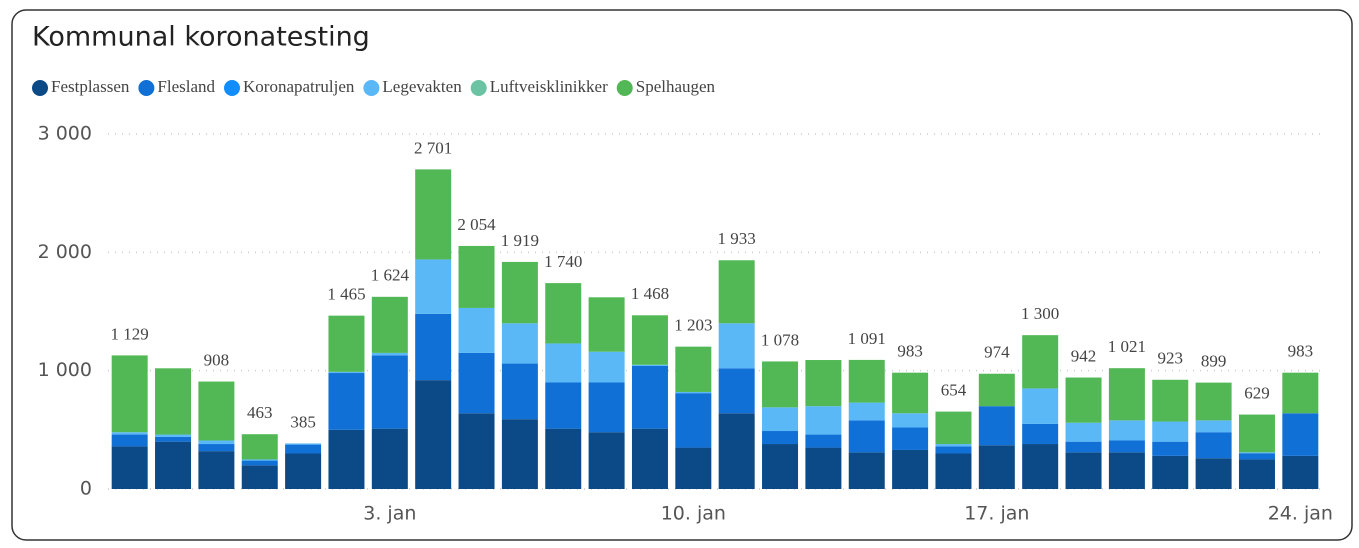 The image size is (1359, 548). Describe the element at coordinates (1214, 361) in the screenshot. I see `data-label: 899` at that location.